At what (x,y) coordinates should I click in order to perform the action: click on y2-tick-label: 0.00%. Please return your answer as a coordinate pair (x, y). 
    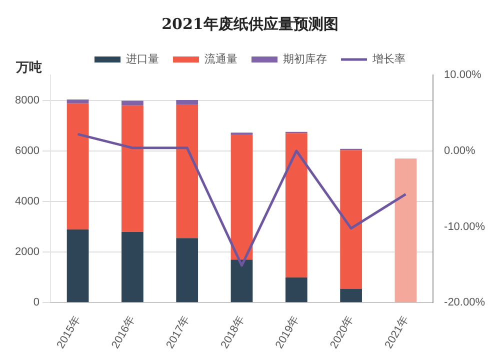
    Looking at the image, I should click on (460, 150).